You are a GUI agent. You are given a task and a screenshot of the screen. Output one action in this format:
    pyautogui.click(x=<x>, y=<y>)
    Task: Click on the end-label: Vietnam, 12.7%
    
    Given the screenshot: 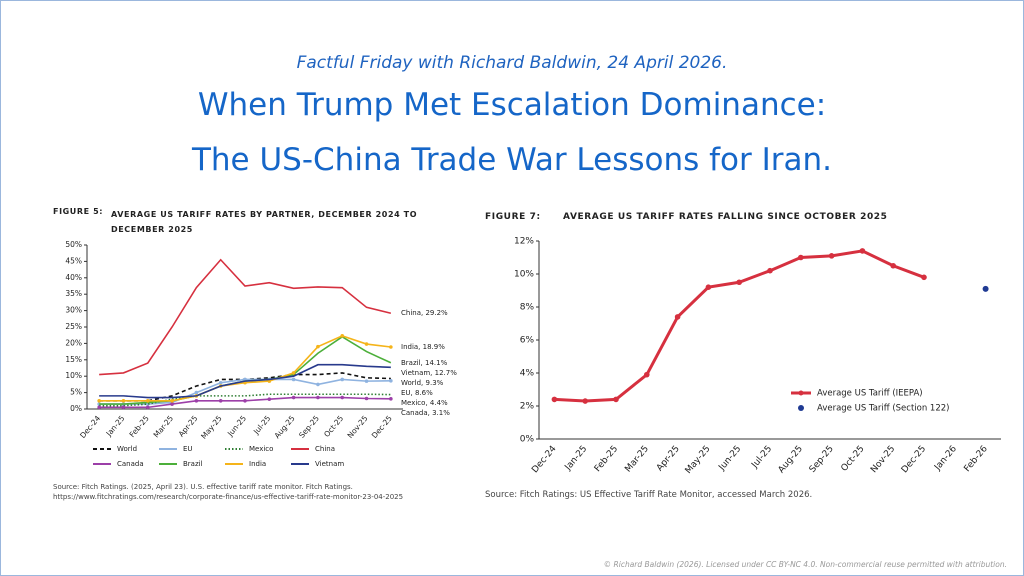 What is the action you would take?
    pyautogui.click(x=429, y=373)
    